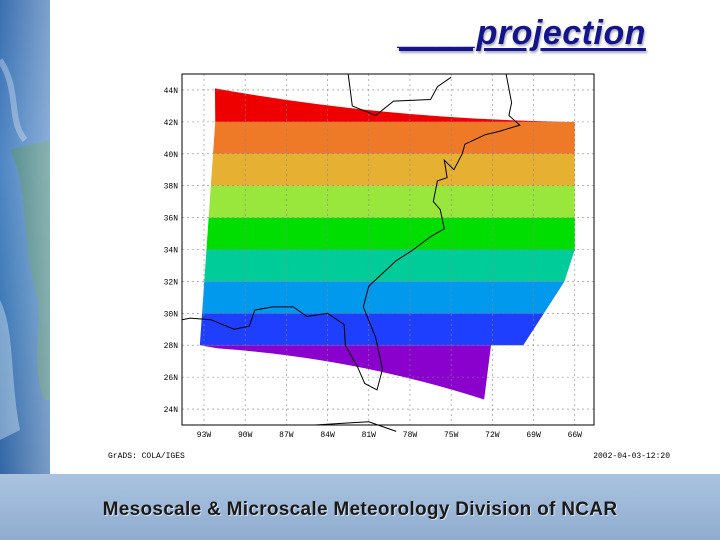 Image resolution: width=720 pixels, height=540 pixels. Describe the element at coordinates (575, 435) in the screenshot. I see `lon-tick-label: 66W` at that location.